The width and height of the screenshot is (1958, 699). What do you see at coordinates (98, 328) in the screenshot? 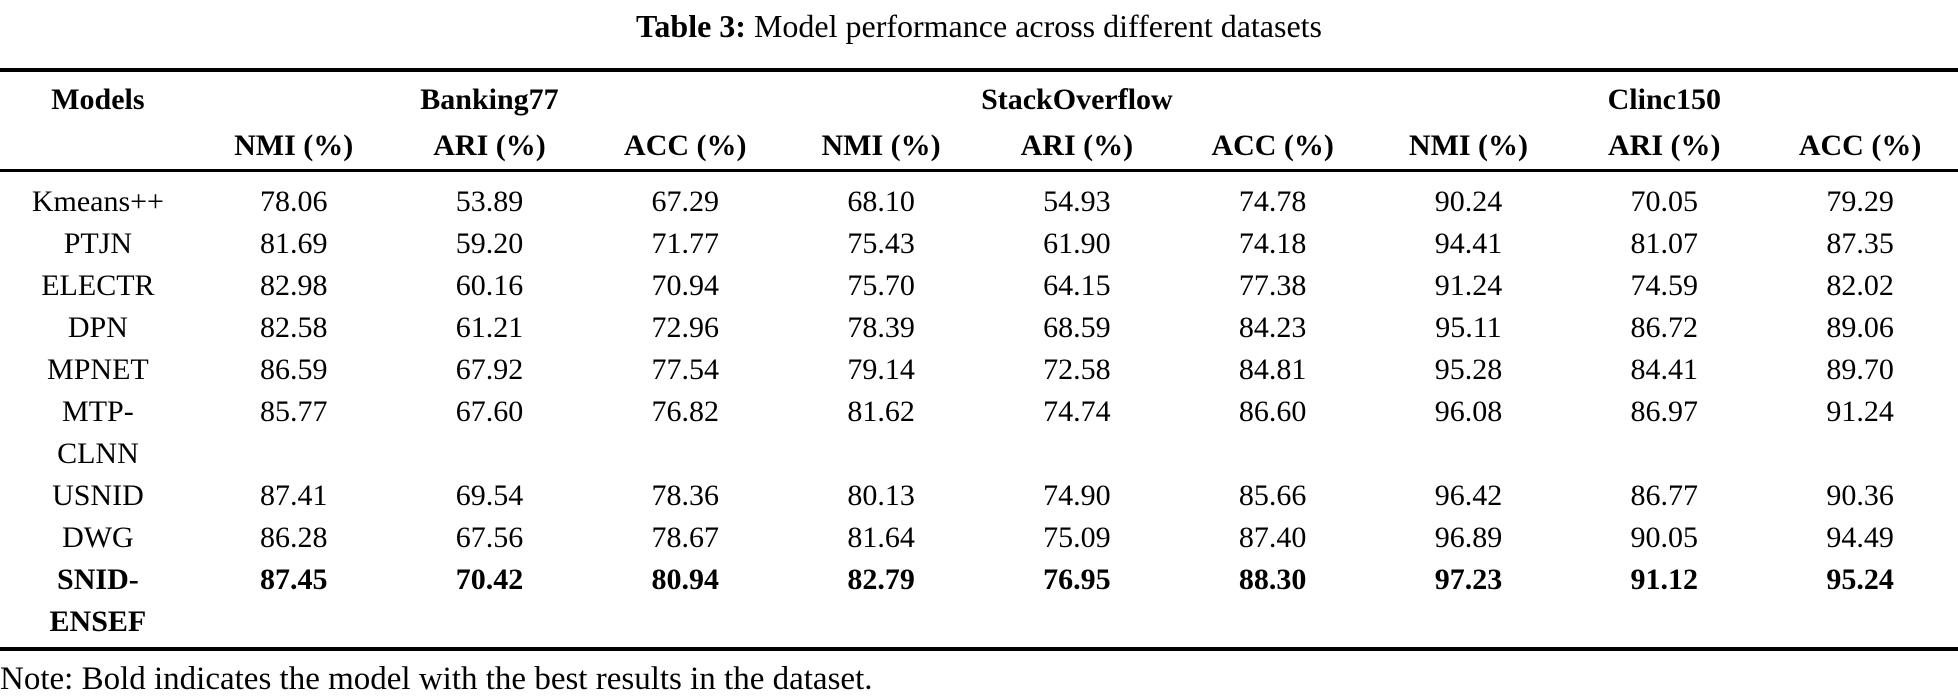
I see `model-name-cell: DPN` at bounding box center [98, 328].